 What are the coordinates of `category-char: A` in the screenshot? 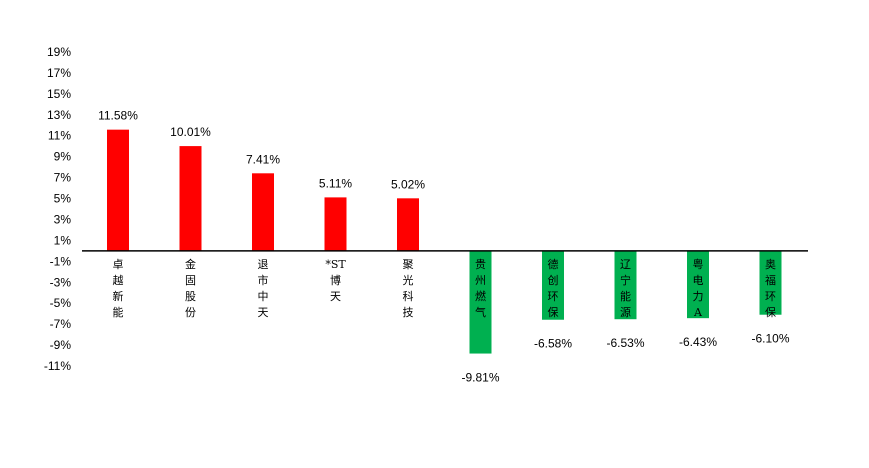 It's located at (698, 312).